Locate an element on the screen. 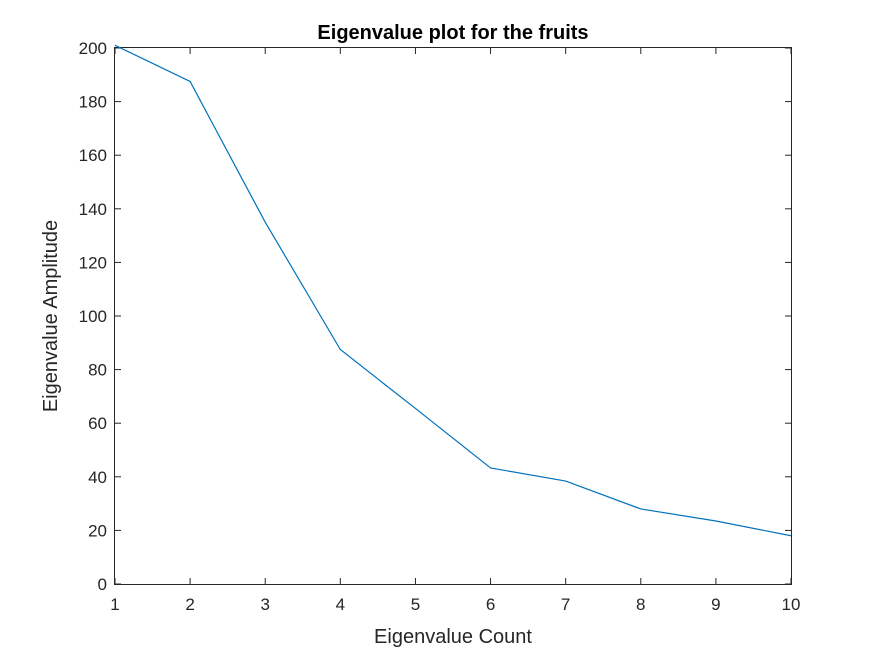  x-tick-label: 6 is located at coordinates (490, 604).